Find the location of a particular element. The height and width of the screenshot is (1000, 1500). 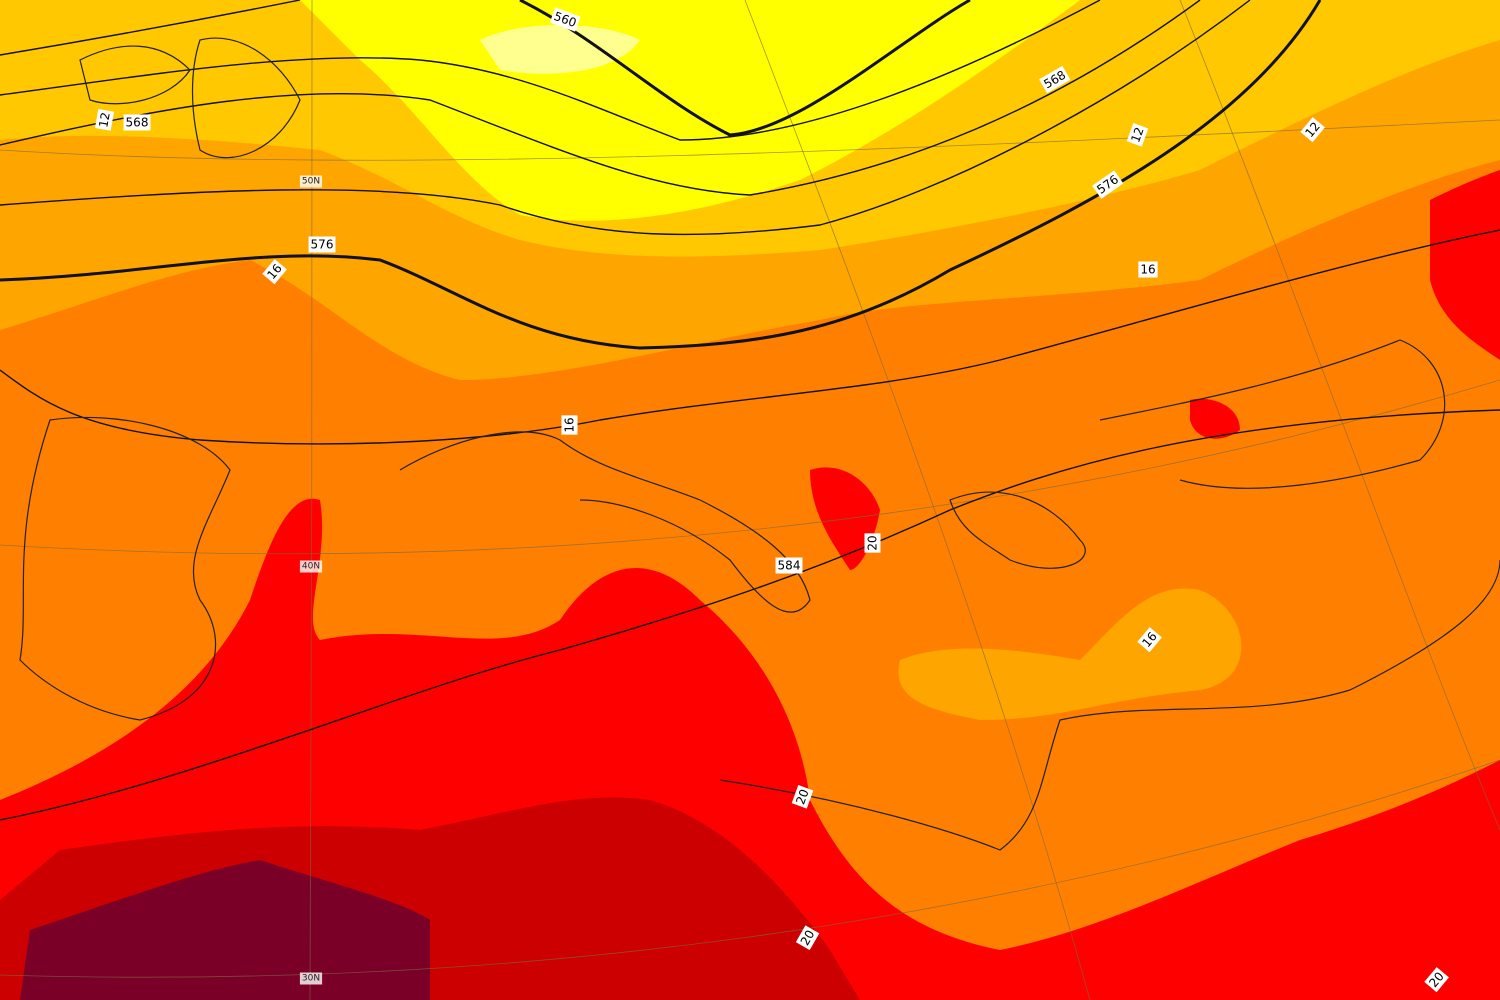

latitude-label-group: 40N is located at coordinates (311, 566).